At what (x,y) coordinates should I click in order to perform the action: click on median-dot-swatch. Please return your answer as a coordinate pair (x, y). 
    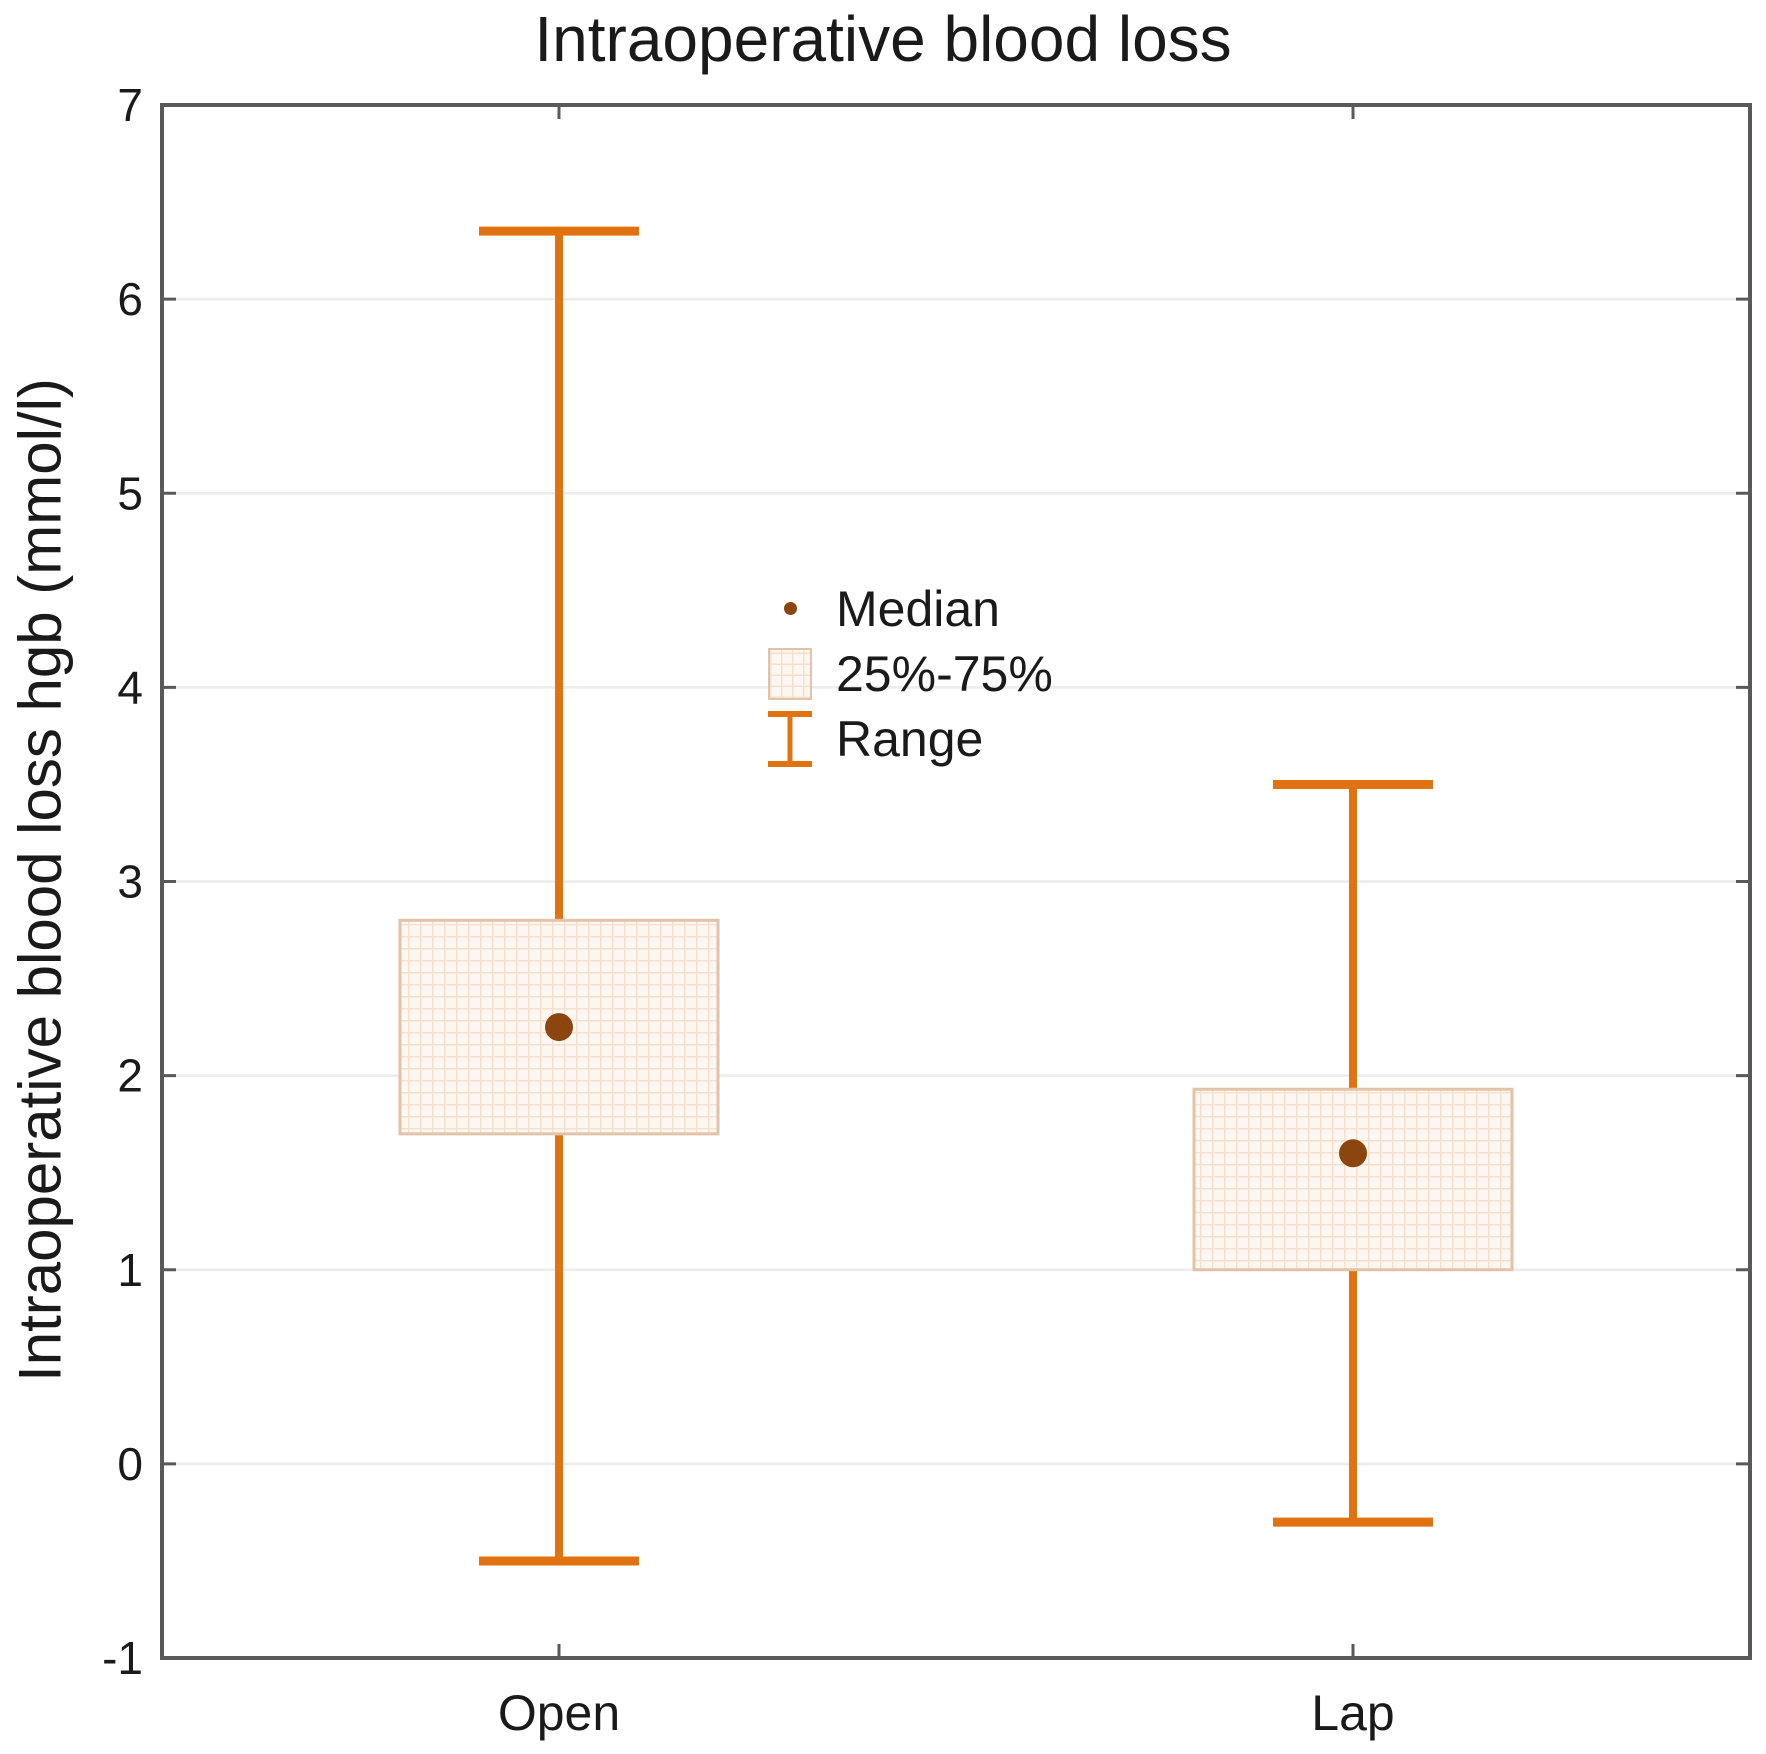
    Looking at the image, I should click on (790, 608).